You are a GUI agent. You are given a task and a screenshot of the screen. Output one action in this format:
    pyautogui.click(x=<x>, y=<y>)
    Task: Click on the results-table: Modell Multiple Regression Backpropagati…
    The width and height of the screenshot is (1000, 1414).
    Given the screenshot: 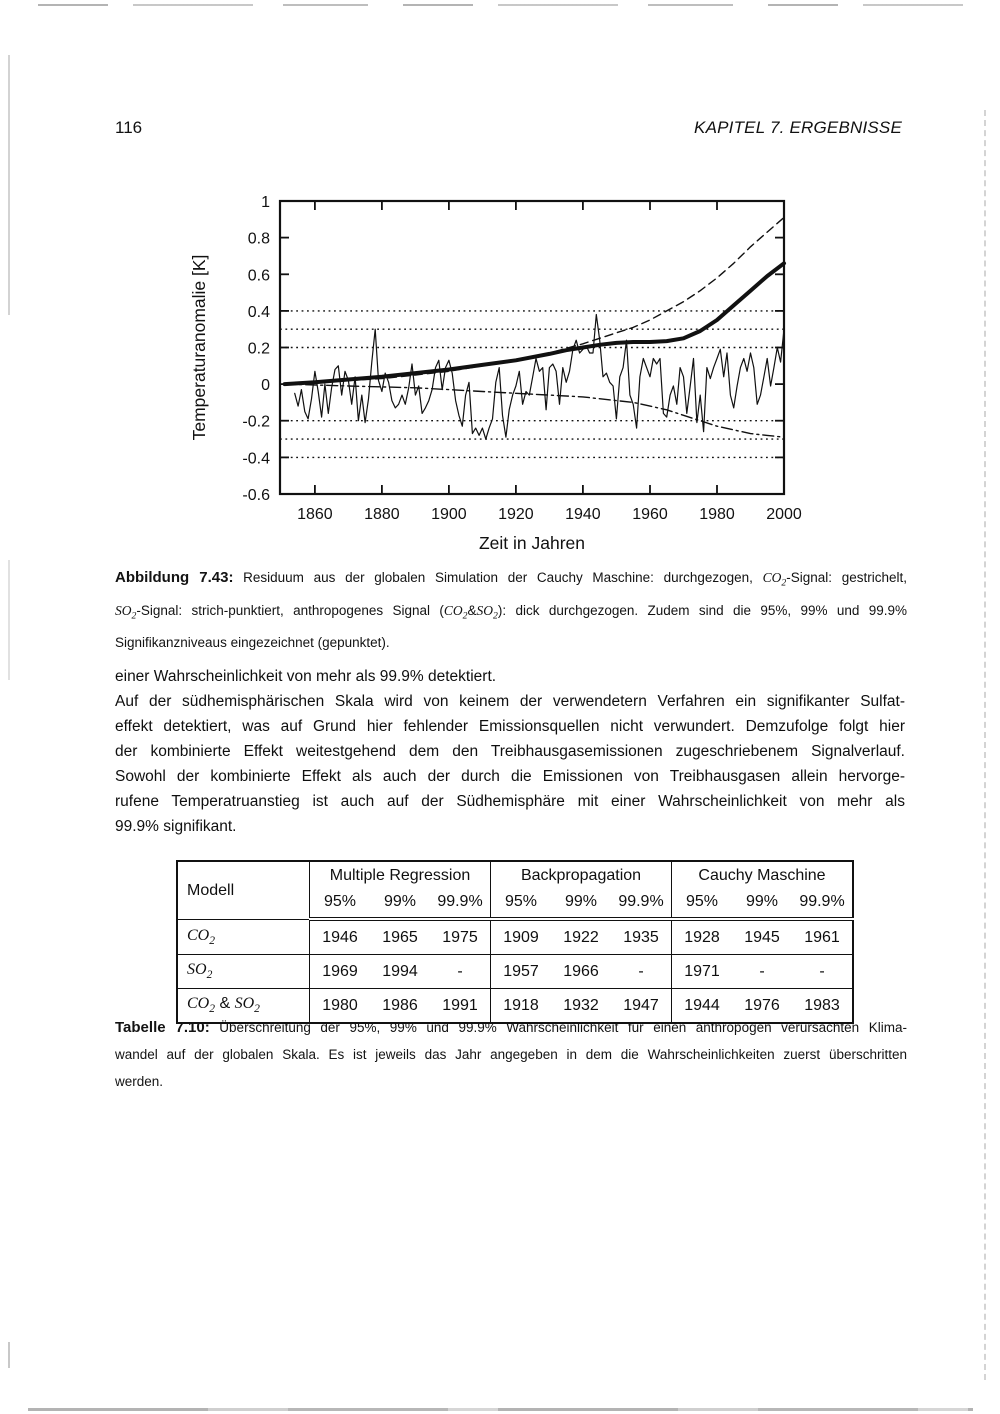 What is the action you would take?
    pyautogui.click(x=515, y=942)
    